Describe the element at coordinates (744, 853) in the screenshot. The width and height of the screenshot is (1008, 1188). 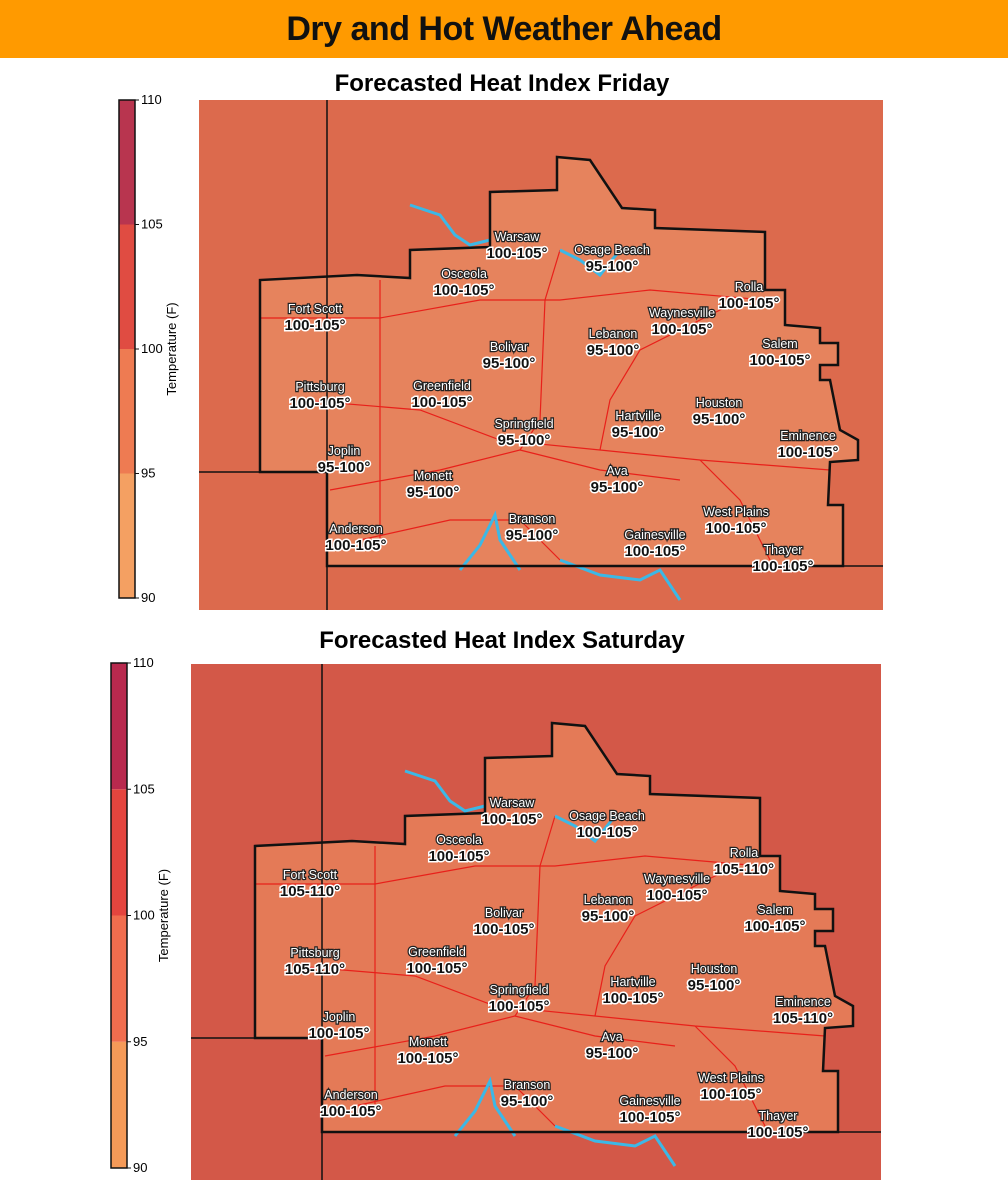
I see `city-name: Rolla` at that location.